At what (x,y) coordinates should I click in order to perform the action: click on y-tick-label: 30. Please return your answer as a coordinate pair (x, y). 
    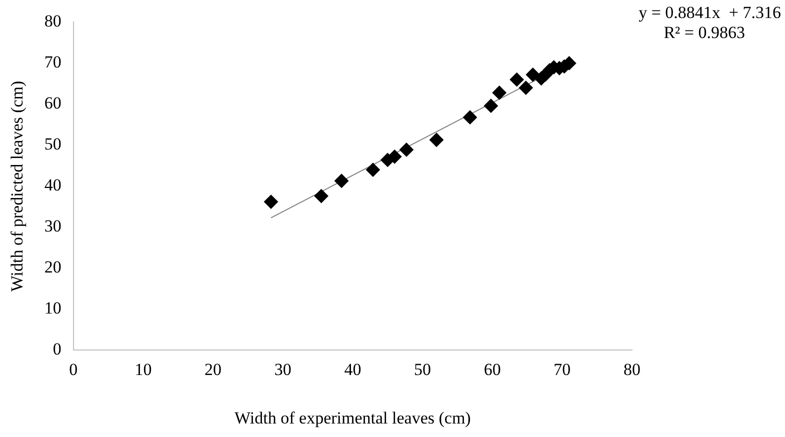
    Looking at the image, I should click on (53, 226).